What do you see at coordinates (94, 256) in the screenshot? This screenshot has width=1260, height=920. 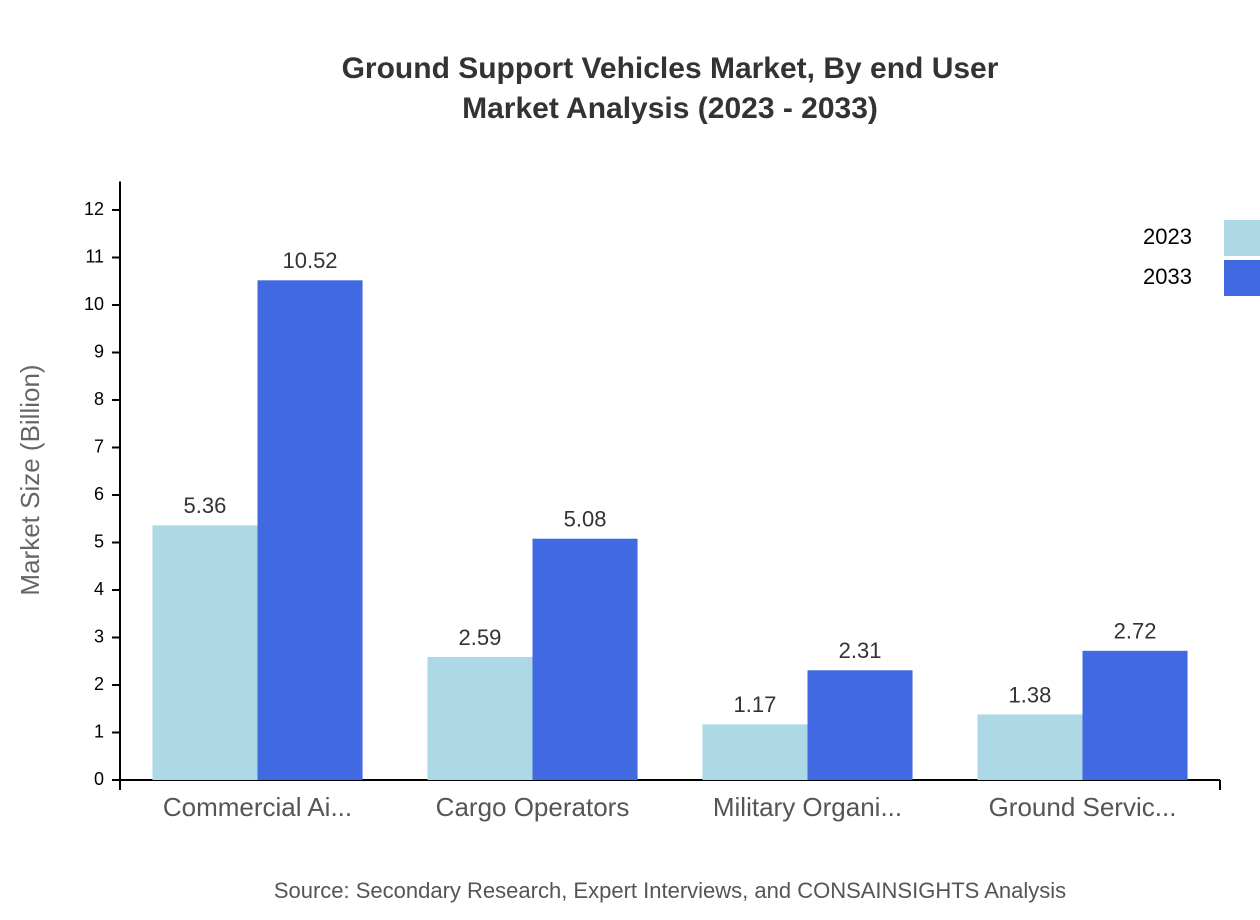 I see `y-tick-label: 11` at bounding box center [94, 256].